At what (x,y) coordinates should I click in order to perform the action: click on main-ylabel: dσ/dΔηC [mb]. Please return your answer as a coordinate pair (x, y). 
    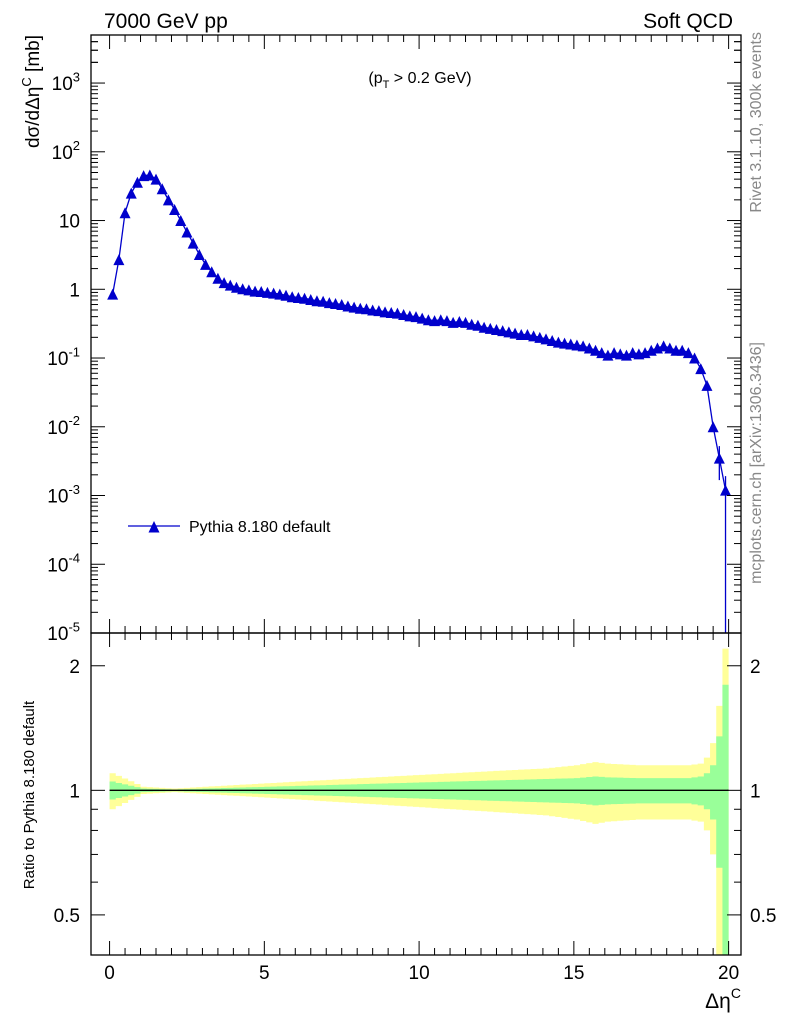
    Looking at the image, I should click on (31, 91).